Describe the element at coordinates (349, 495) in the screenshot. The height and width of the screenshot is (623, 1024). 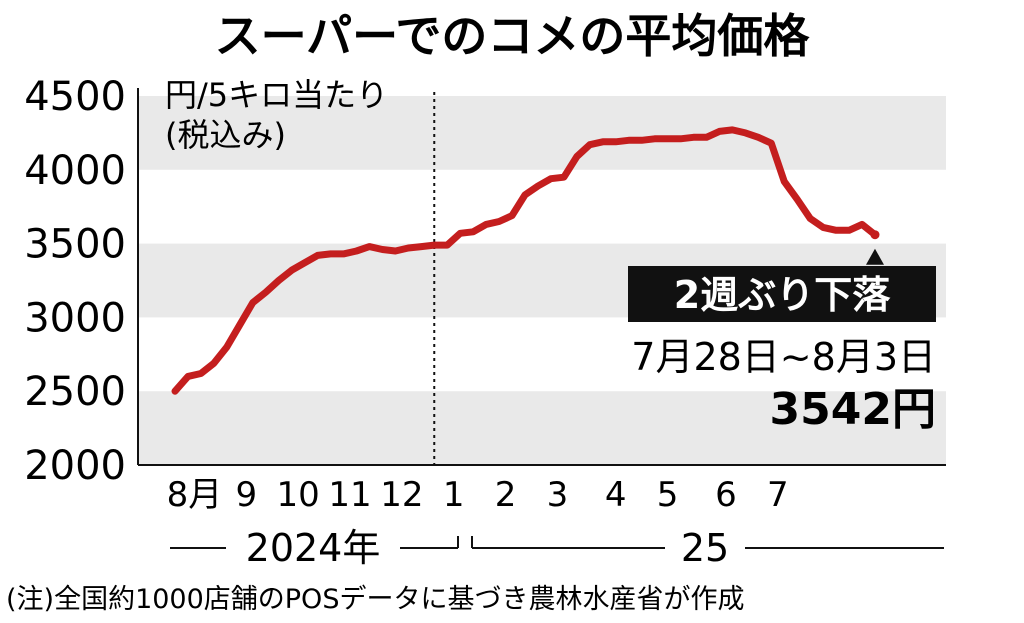
I see `x-tick-label: 11` at that location.